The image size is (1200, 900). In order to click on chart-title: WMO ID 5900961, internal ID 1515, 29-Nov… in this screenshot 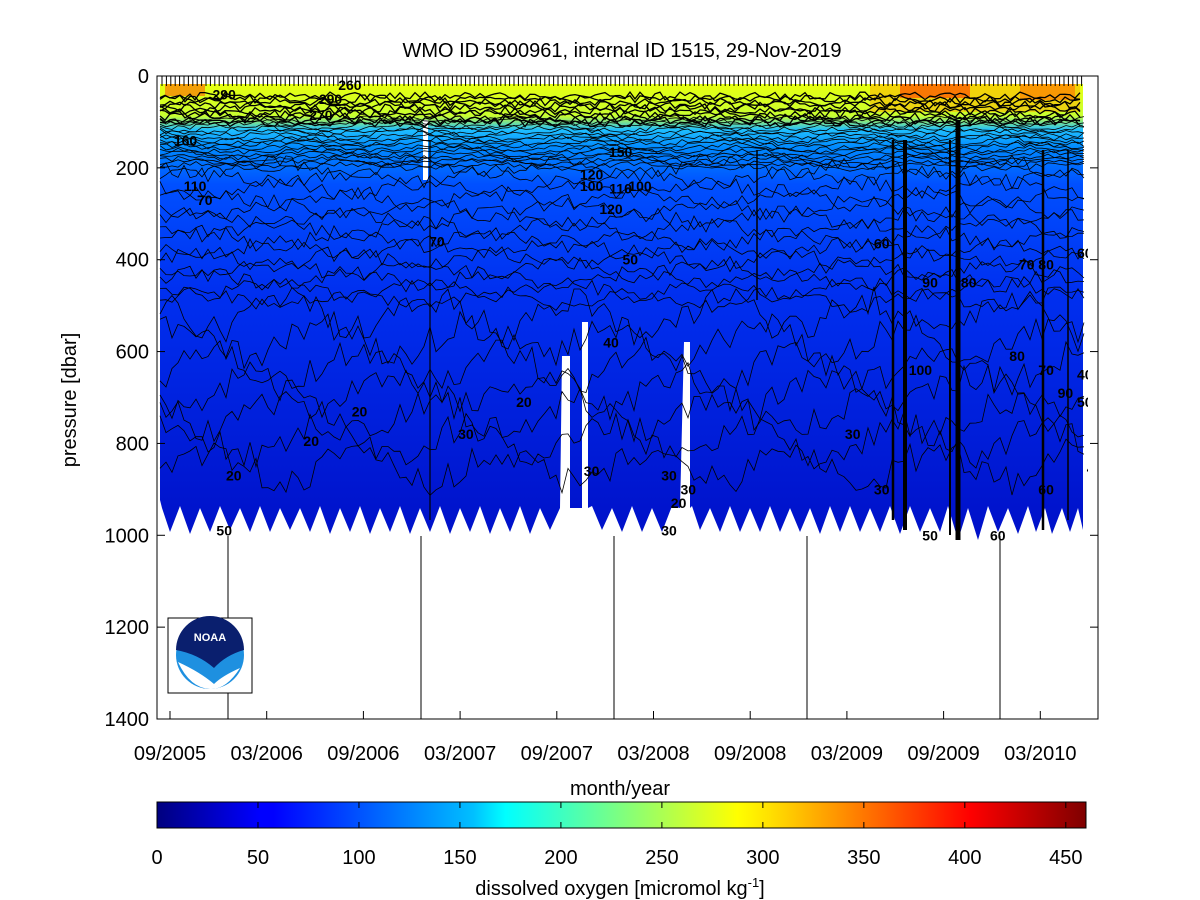, I will do `click(621, 51)`.